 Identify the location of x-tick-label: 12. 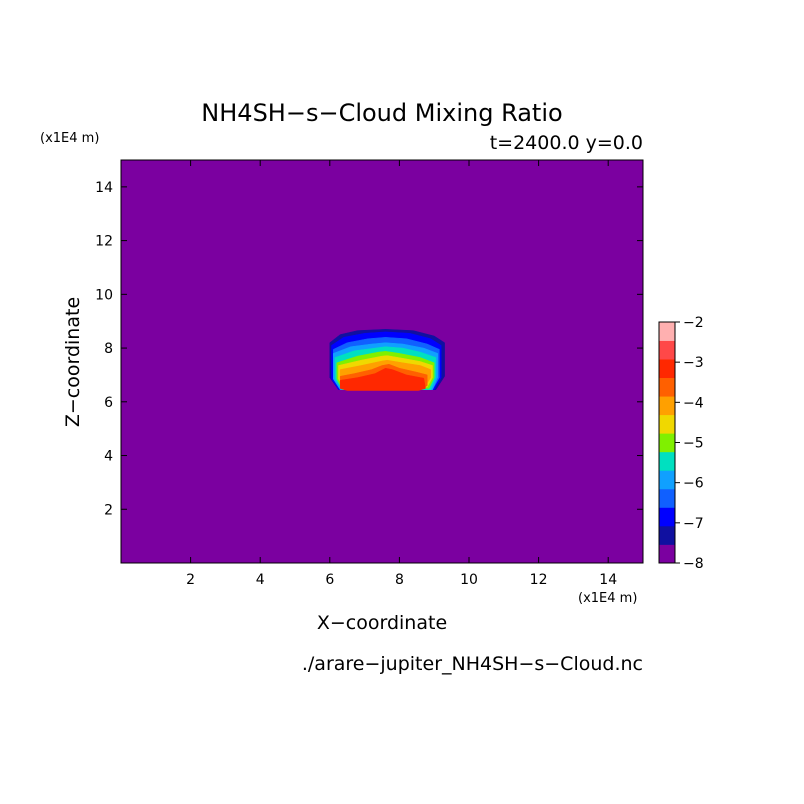
(539, 580).